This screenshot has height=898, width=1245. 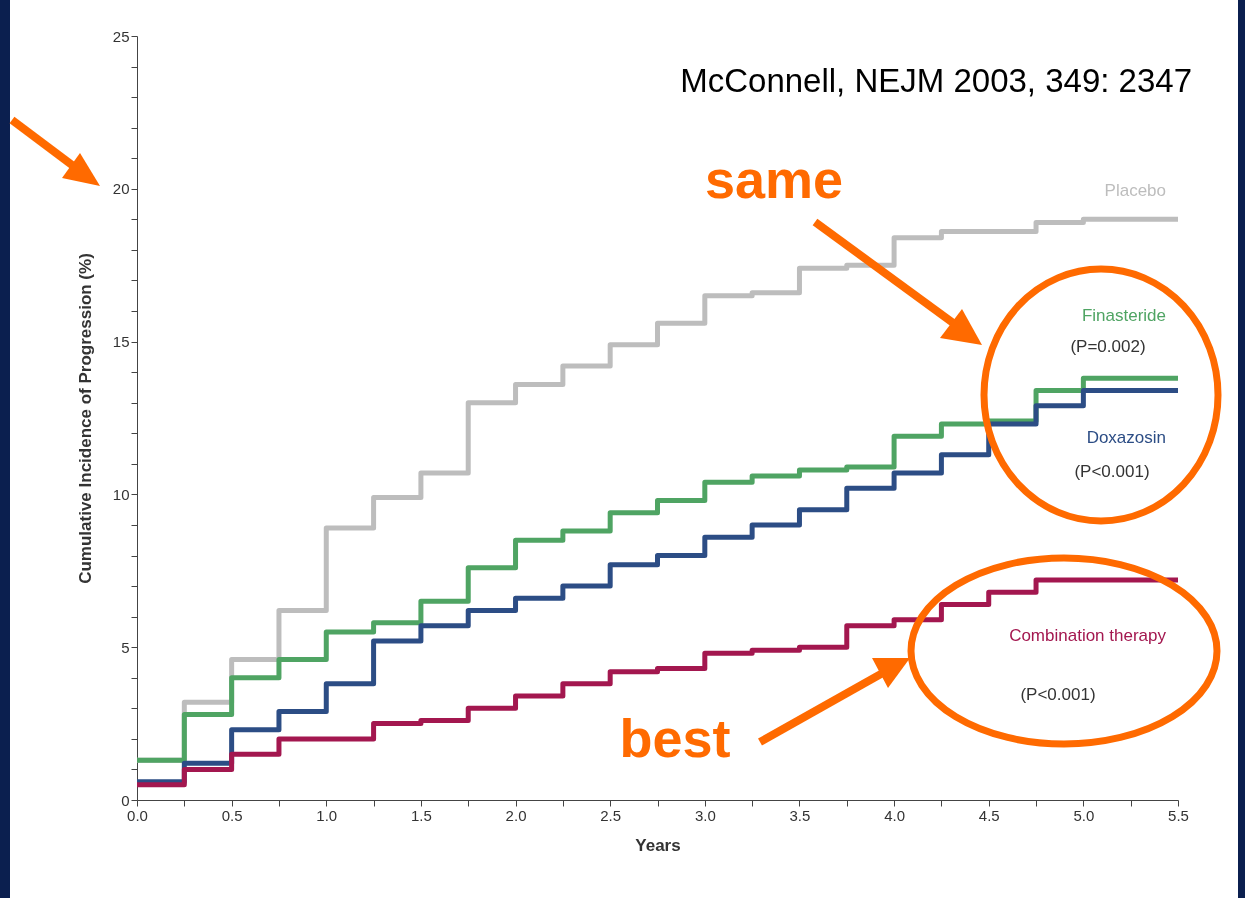 What do you see at coordinates (85, 418) in the screenshot?
I see `y-axis-title: Cumulative Incidence of Progression (%)` at bounding box center [85, 418].